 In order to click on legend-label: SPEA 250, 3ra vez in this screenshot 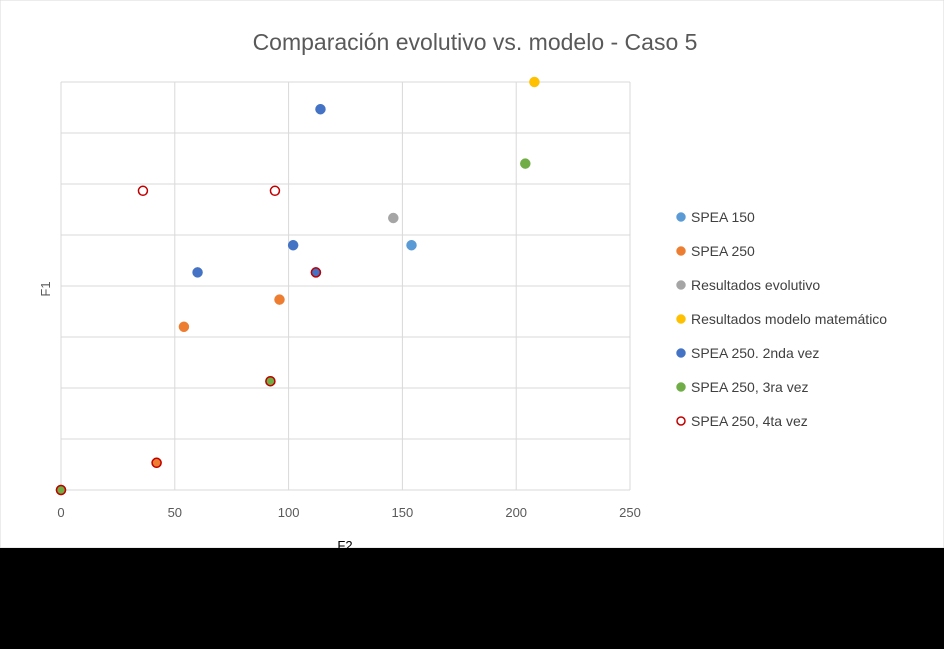, I will do `click(750, 387)`.